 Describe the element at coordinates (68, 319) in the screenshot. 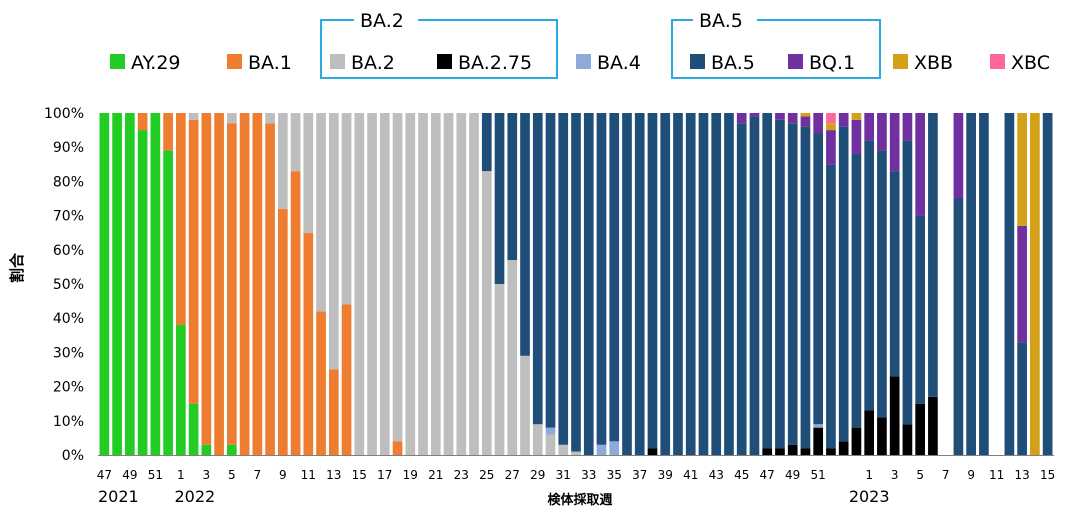

I see `y-tick-label: 40%` at that location.